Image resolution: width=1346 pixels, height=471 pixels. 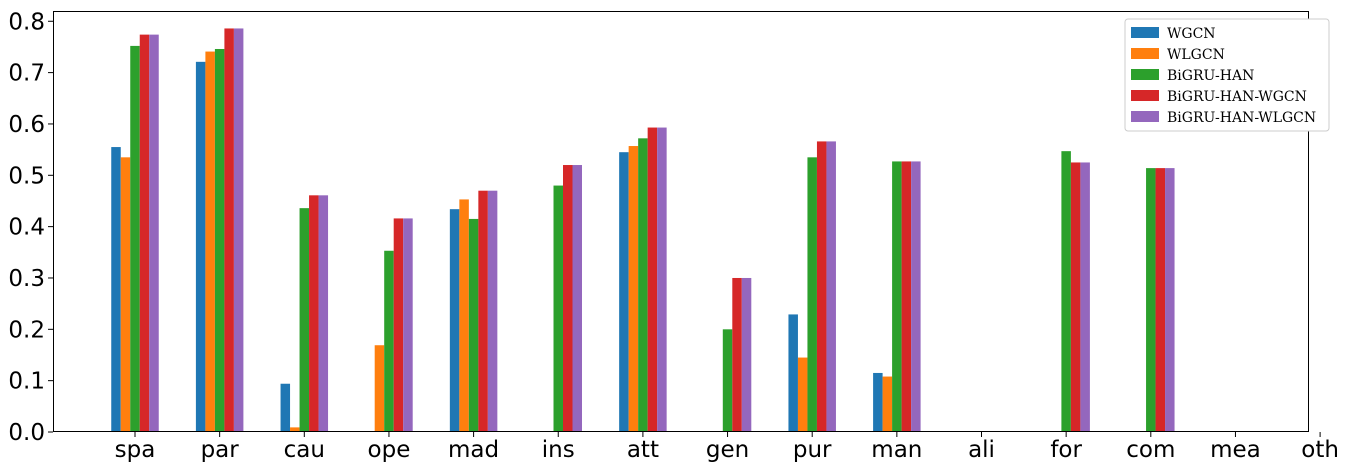 What do you see at coordinates (578, 298) in the screenshot?
I see `bar-BiGRU-HAN-WLGCN-ins` at bounding box center [578, 298].